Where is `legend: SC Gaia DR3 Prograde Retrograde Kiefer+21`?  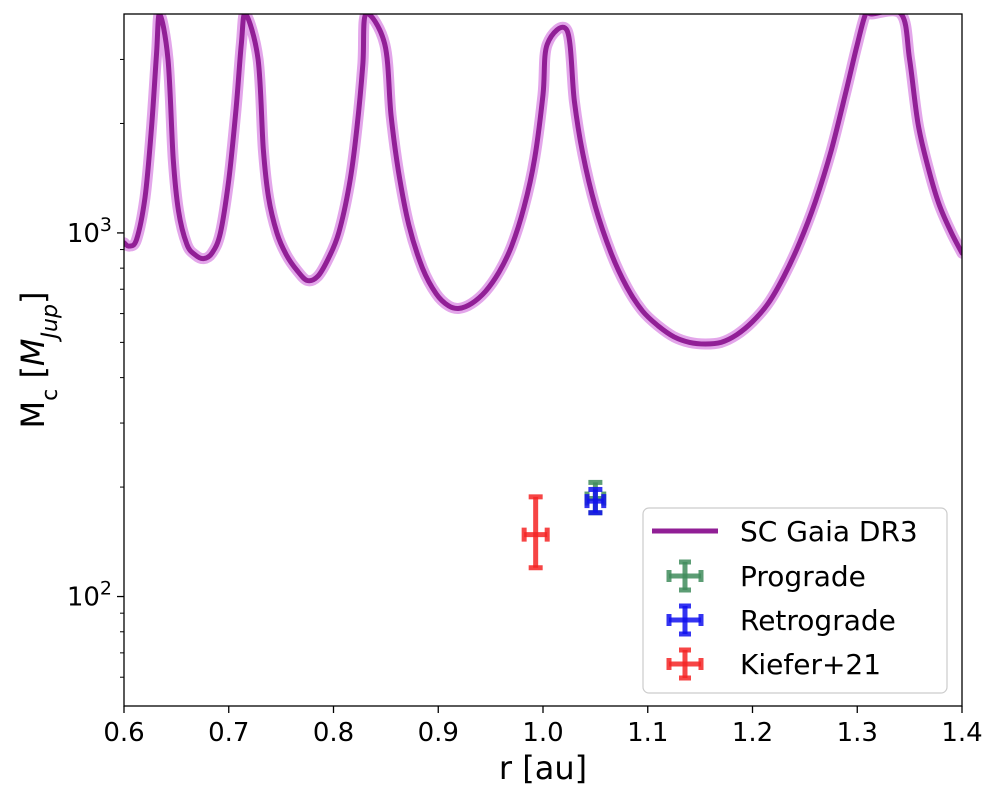
legend: SC Gaia DR3 Prograde Retrograde Kiefer+21 is located at coordinates (795, 600).